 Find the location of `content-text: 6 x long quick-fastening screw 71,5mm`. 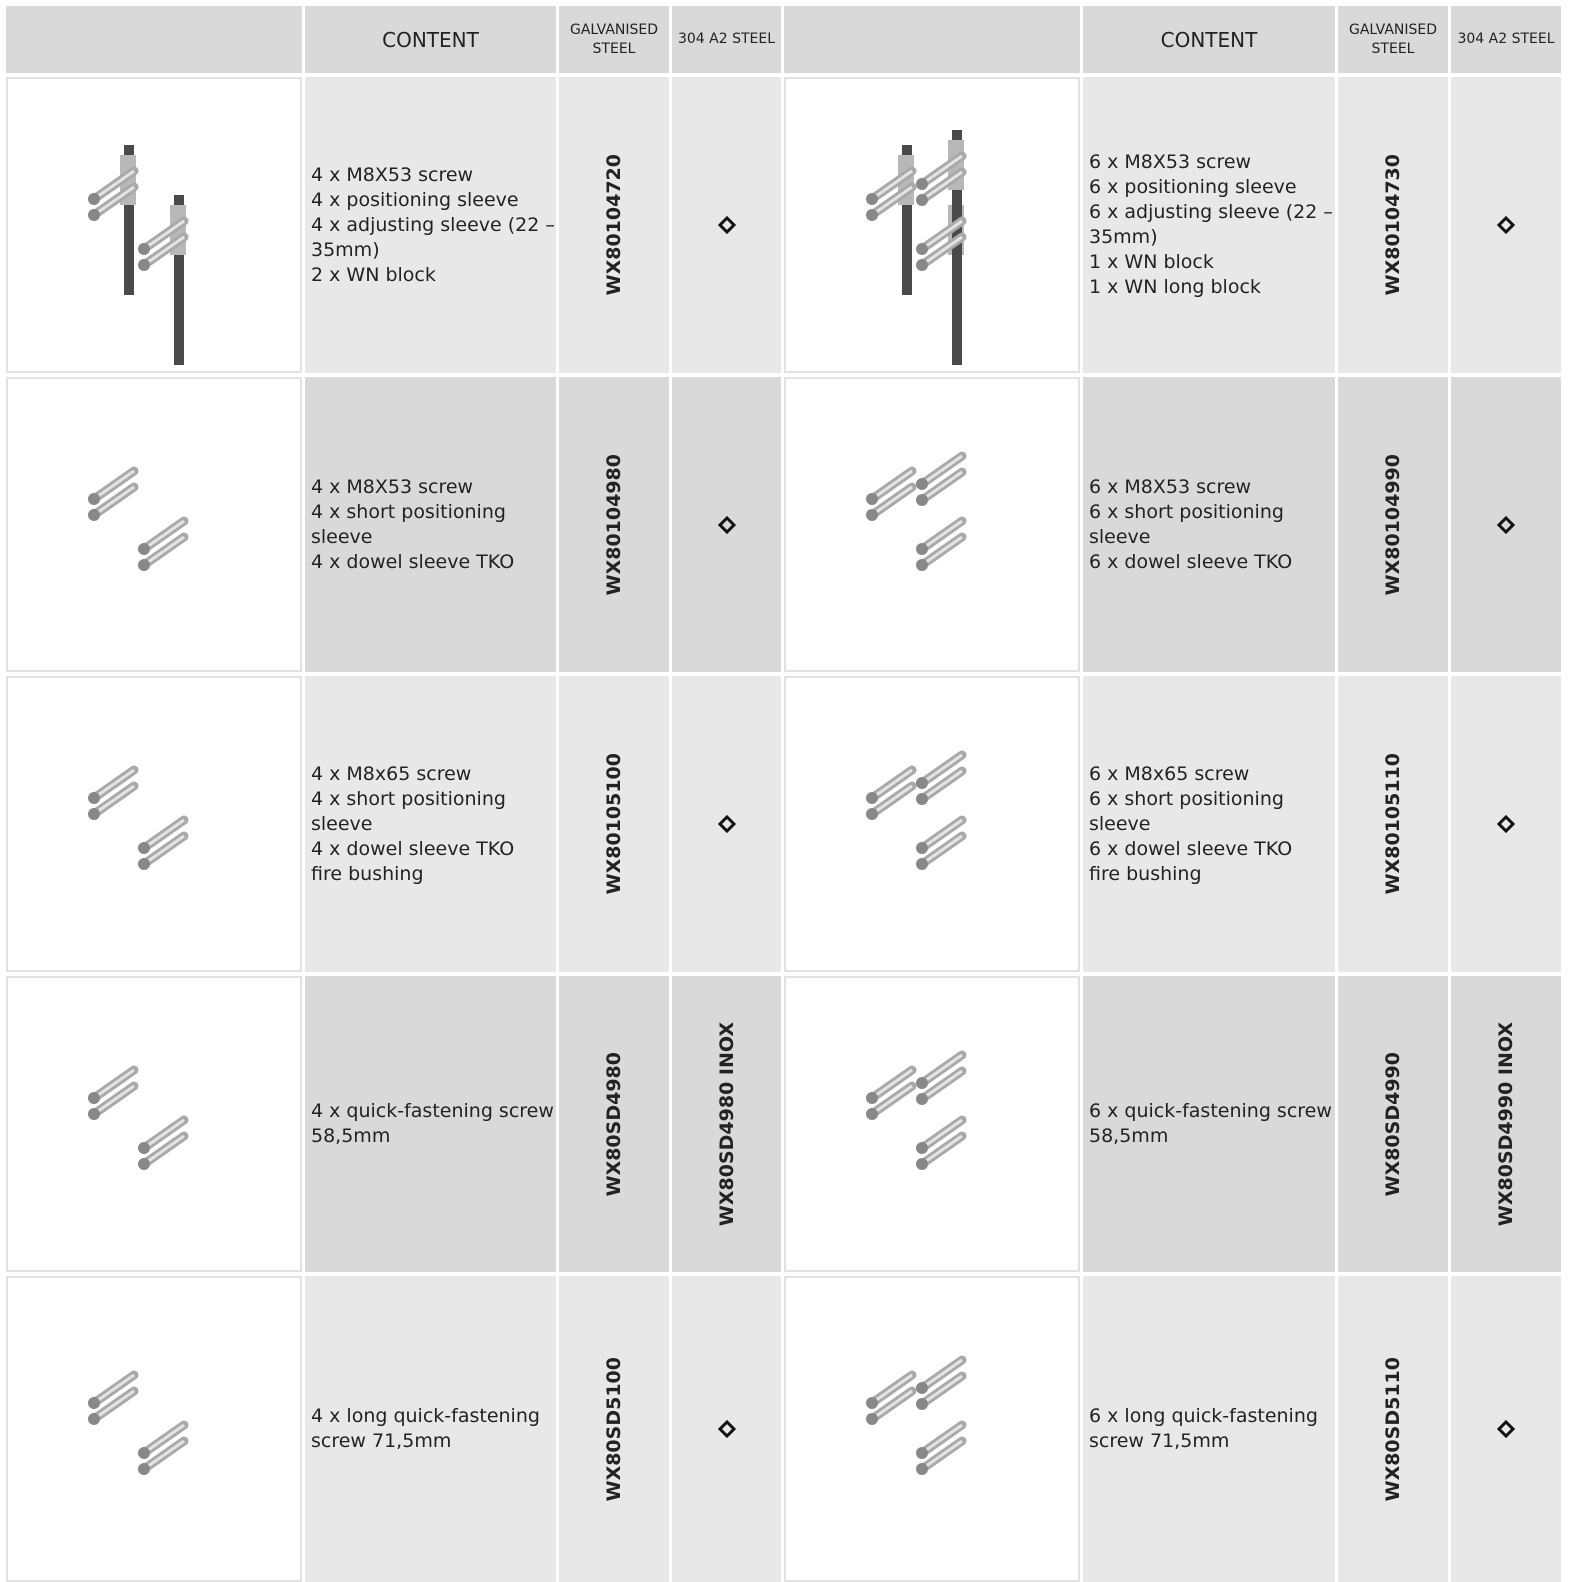

content-text: 6 x long quick-fastening screw 71,5mm is located at coordinates (1212, 1429).